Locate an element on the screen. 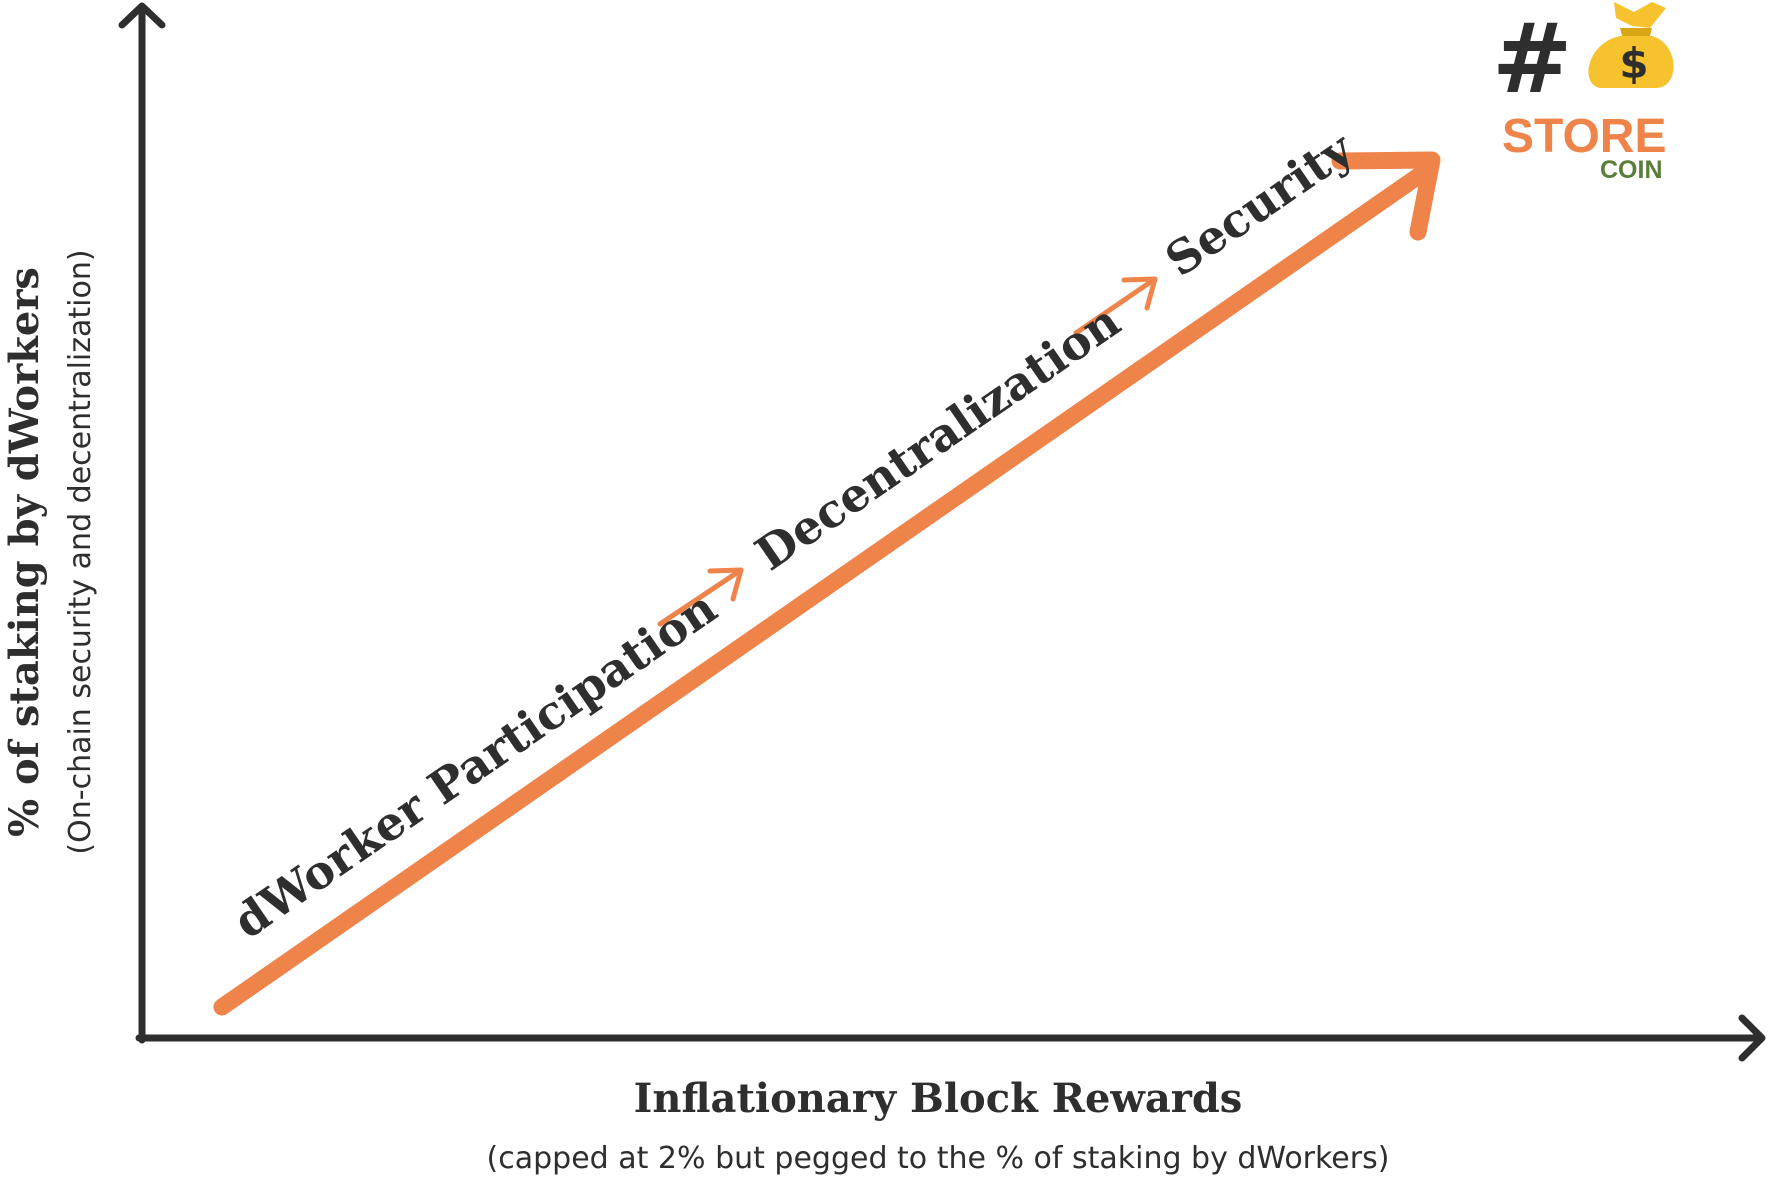 Image resolution: width=1771 pixels, height=1183 pixels. stage-label-security: Security is located at coordinates (1260, 204).